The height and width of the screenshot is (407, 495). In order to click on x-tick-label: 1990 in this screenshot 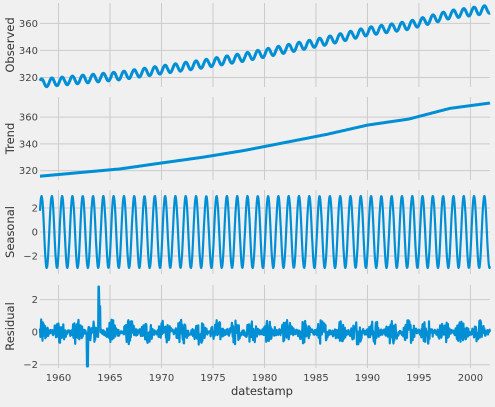, I will do `click(367, 378)`.